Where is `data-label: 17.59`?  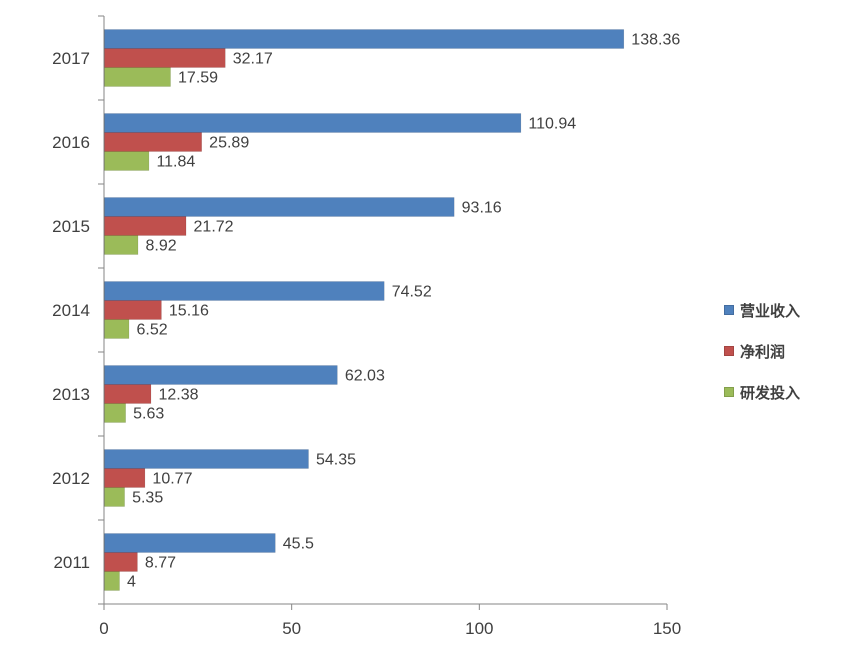
data-label: 17.59 is located at coordinates (198, 78).